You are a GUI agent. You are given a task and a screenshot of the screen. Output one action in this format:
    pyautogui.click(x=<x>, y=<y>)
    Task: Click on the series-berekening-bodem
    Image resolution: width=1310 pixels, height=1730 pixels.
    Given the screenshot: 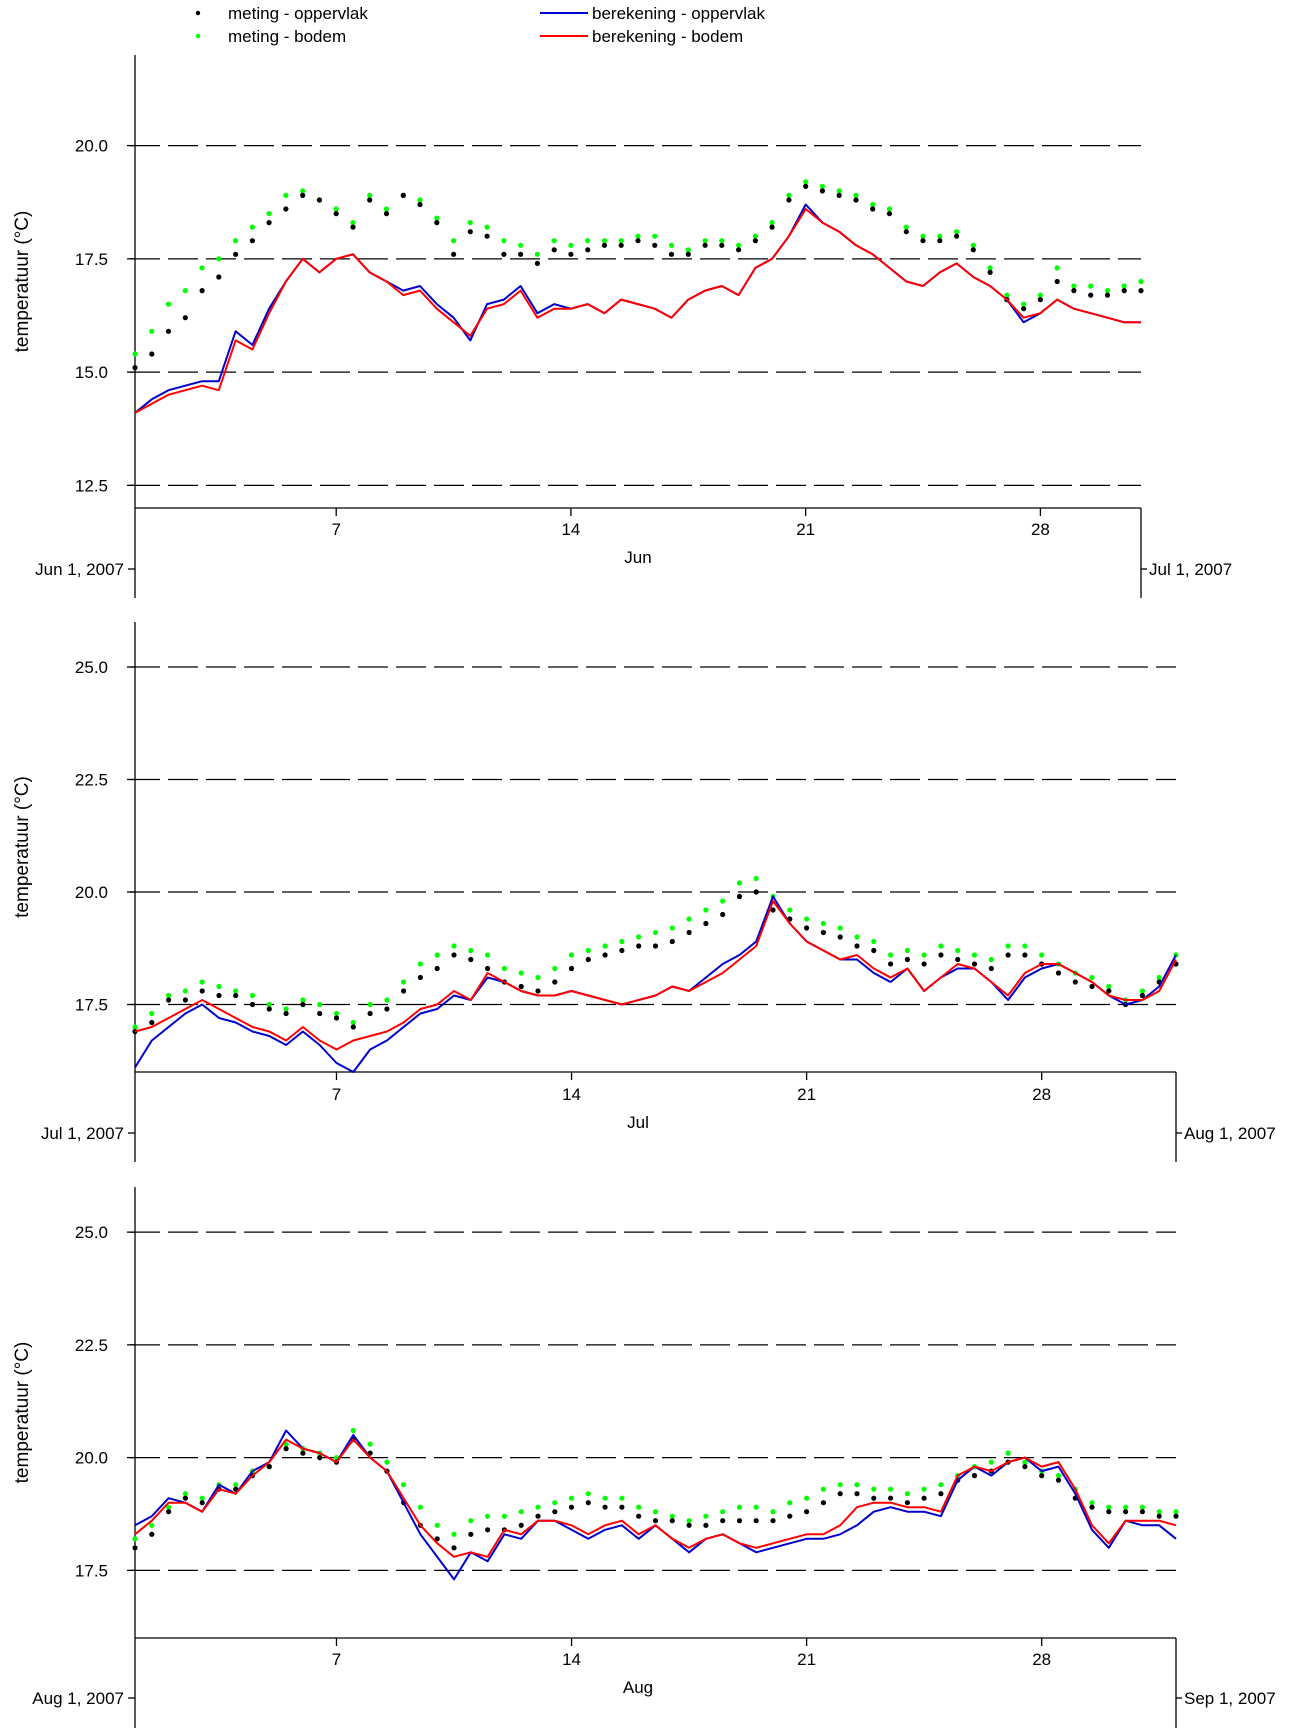 What is the action you would take?
    pyautogui.click(x=655, y=1498)
    